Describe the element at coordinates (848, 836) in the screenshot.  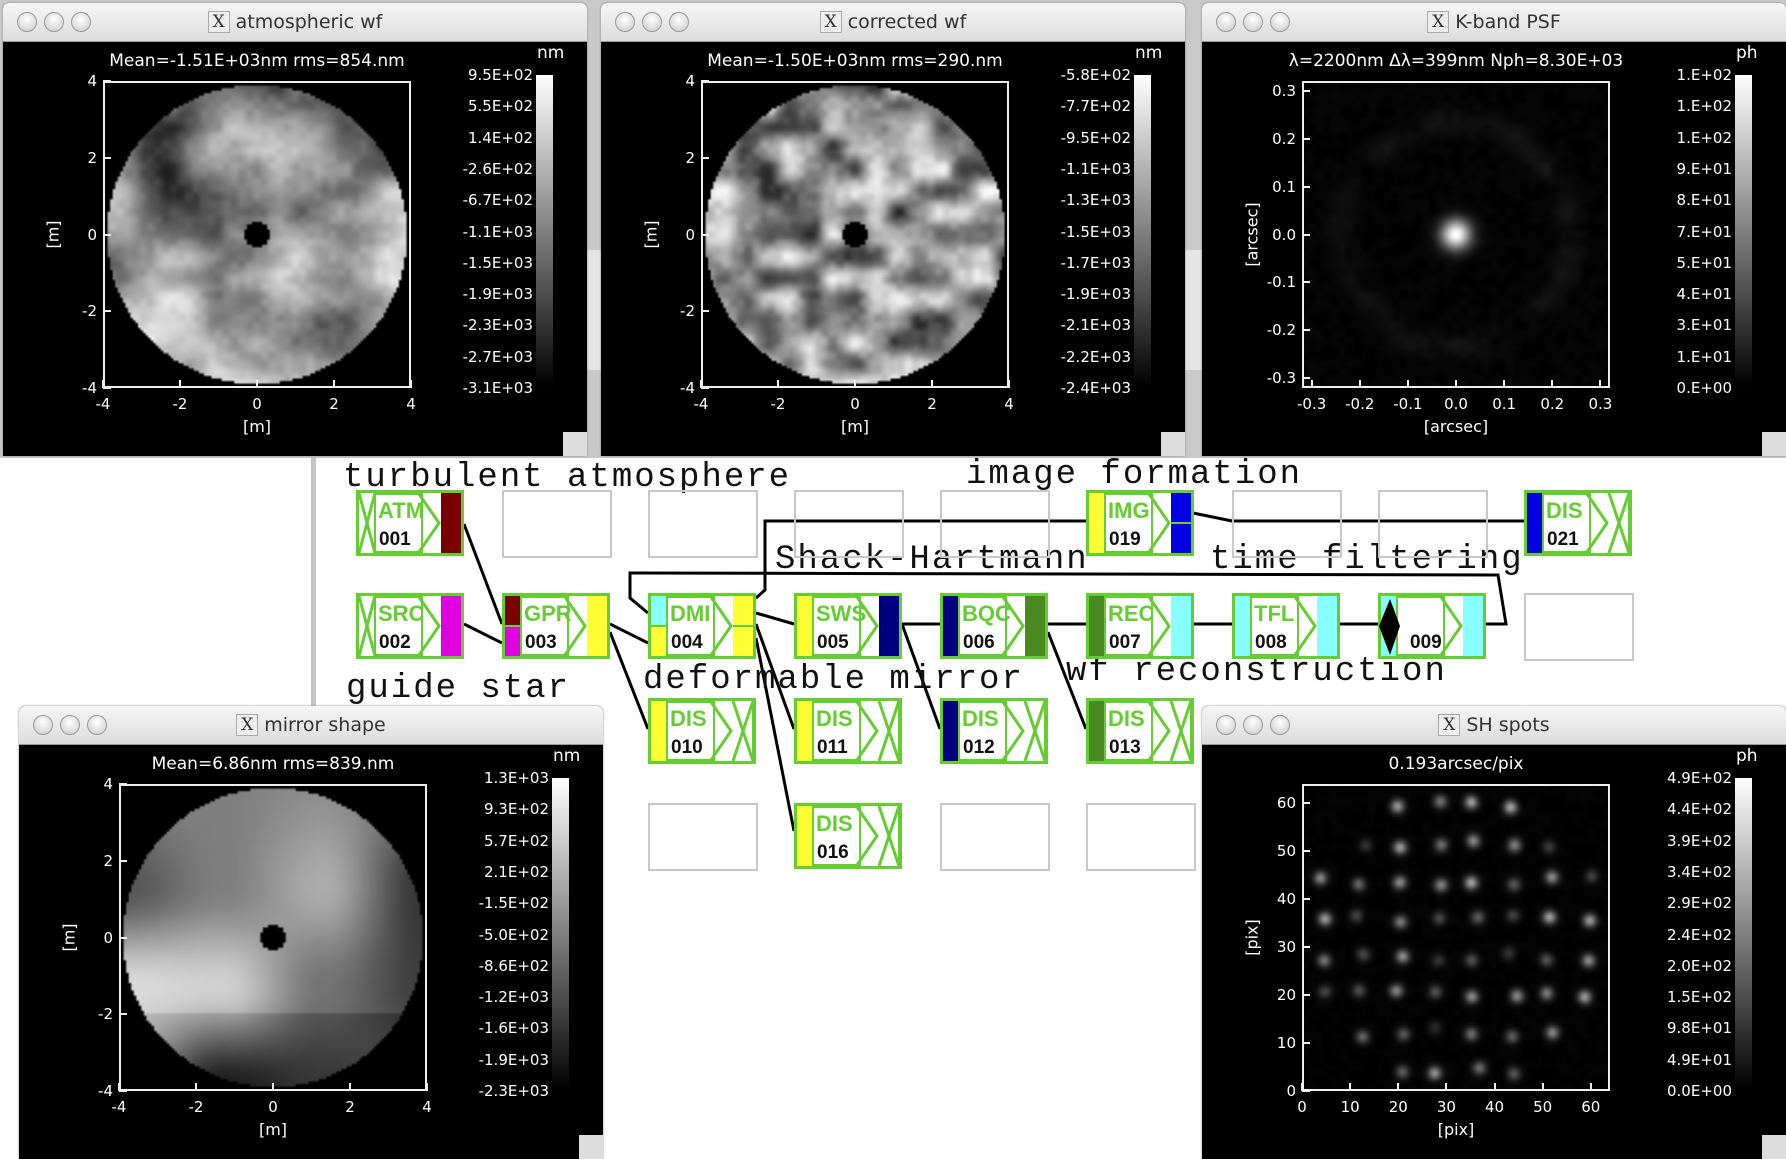
I see `module-dis-016: DIS 016` at that location.